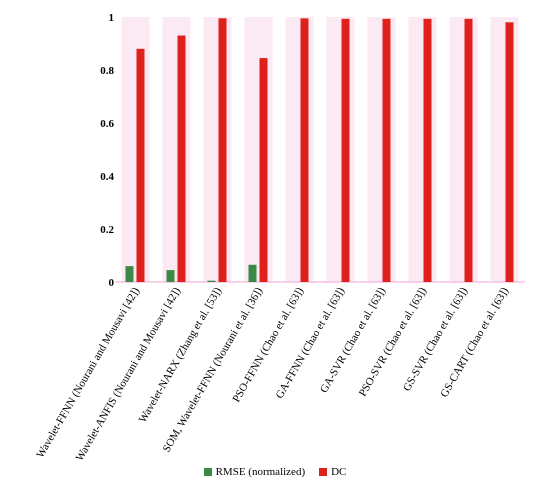 The height and width of the screenshot is (488, 550). I want to click on legend: RMSE (normalized) DC, so click(275, 472).